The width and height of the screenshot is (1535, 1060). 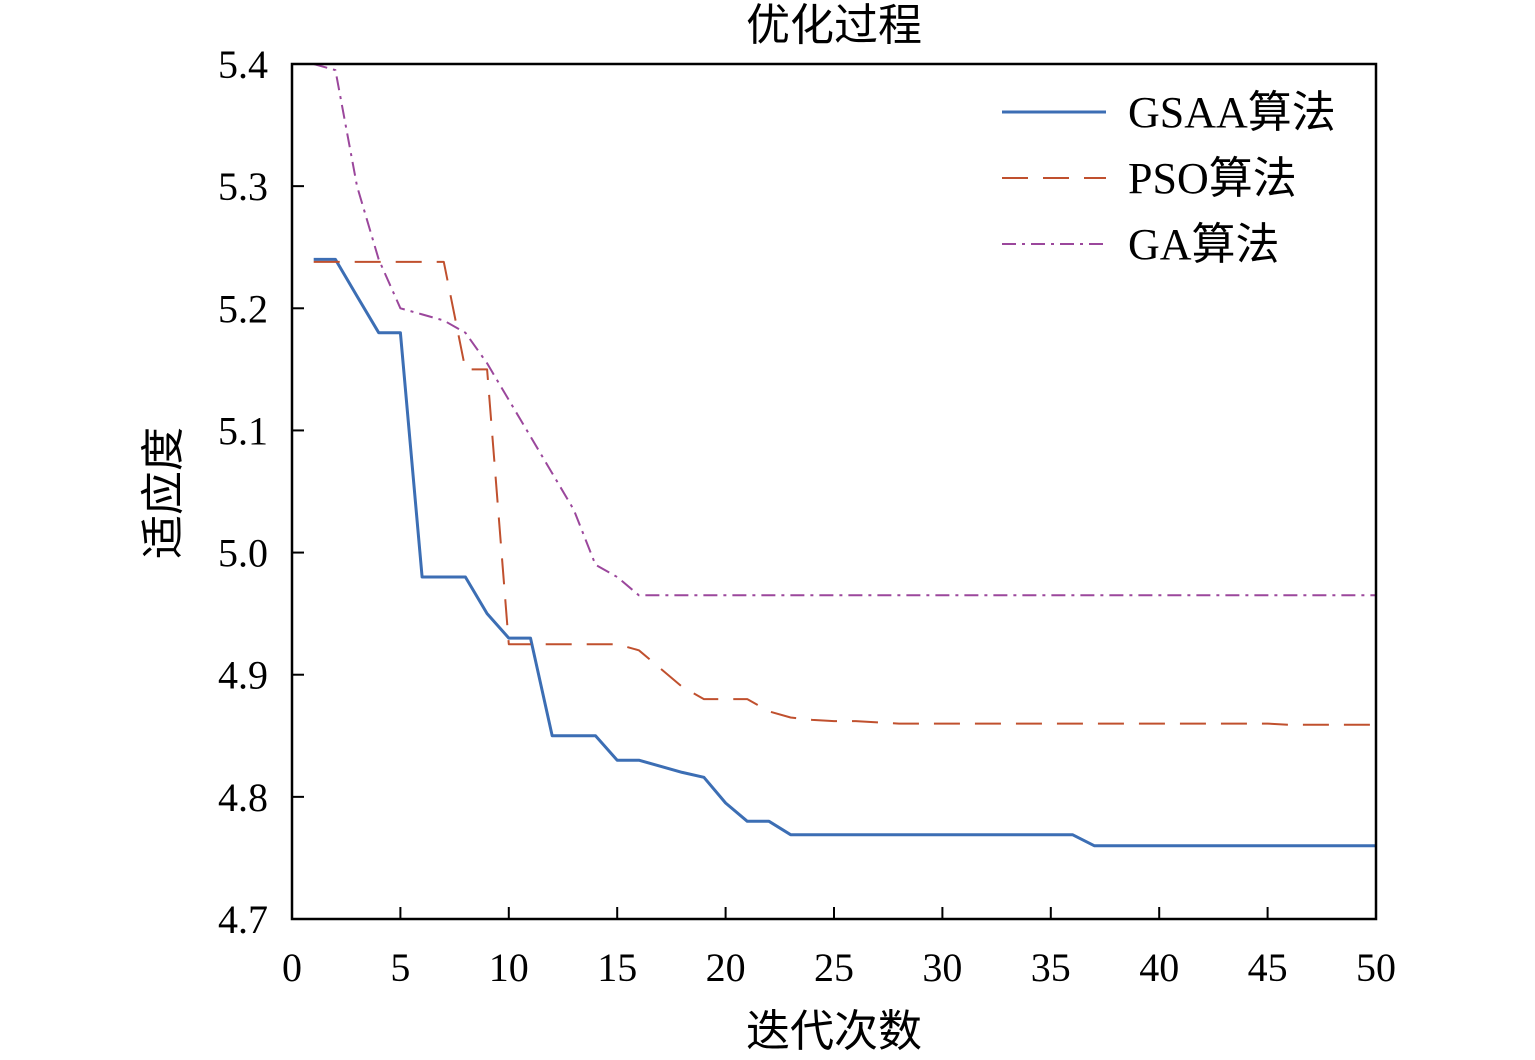 What do you see at coordinates (509, 967) in the screenshot?
I see `x-tick-label: 10` at bounding box center [509, 967].